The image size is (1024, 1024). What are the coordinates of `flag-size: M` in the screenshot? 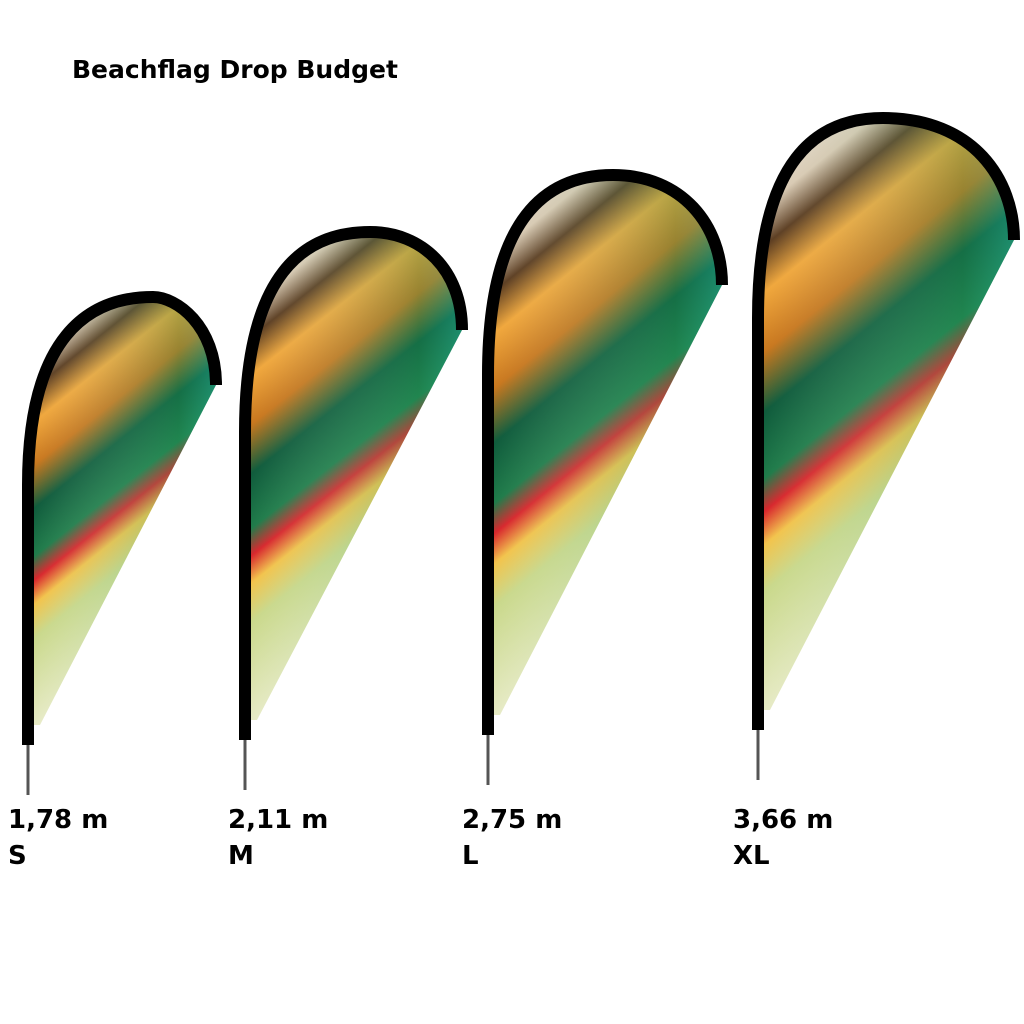 It's located at (241, 856).